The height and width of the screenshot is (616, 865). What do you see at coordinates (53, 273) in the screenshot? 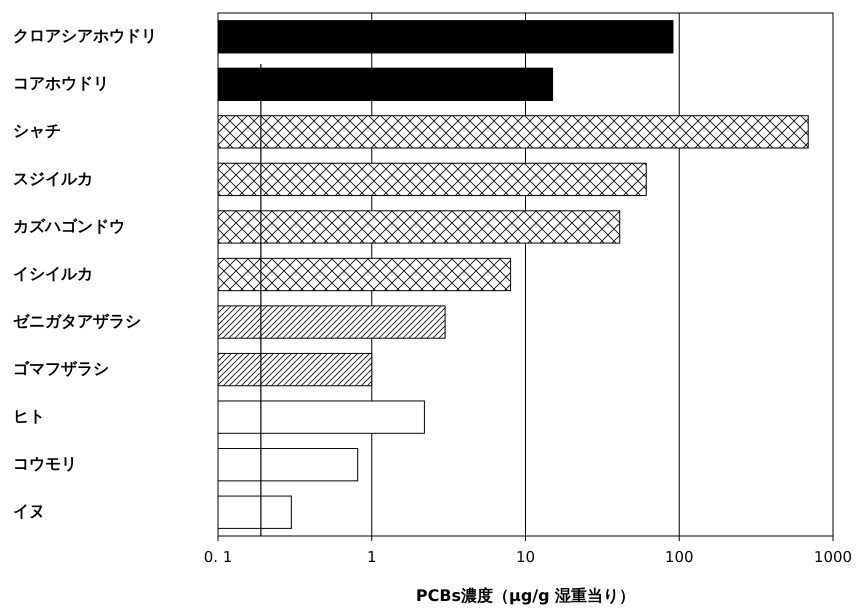
I see `y-tick-label: イシイルカ` at bounding box center [53, 273].